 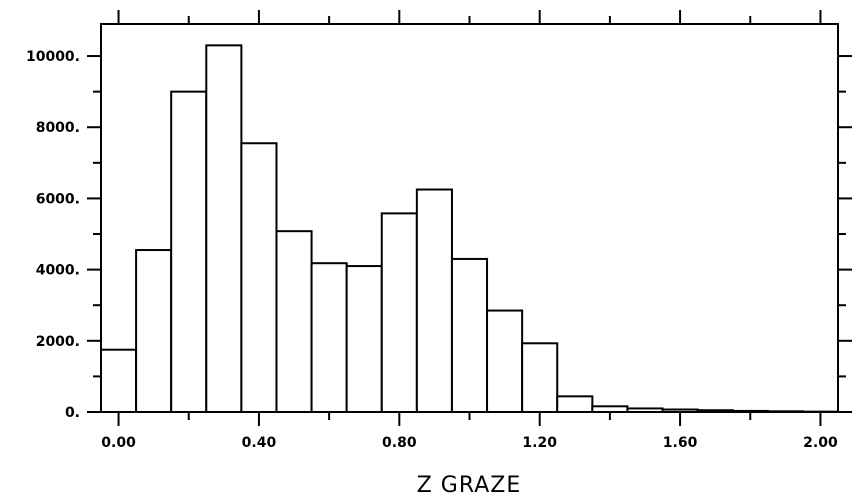 I want to click on x-axis-title: Z GRAZE, so click(x=469, y=485).